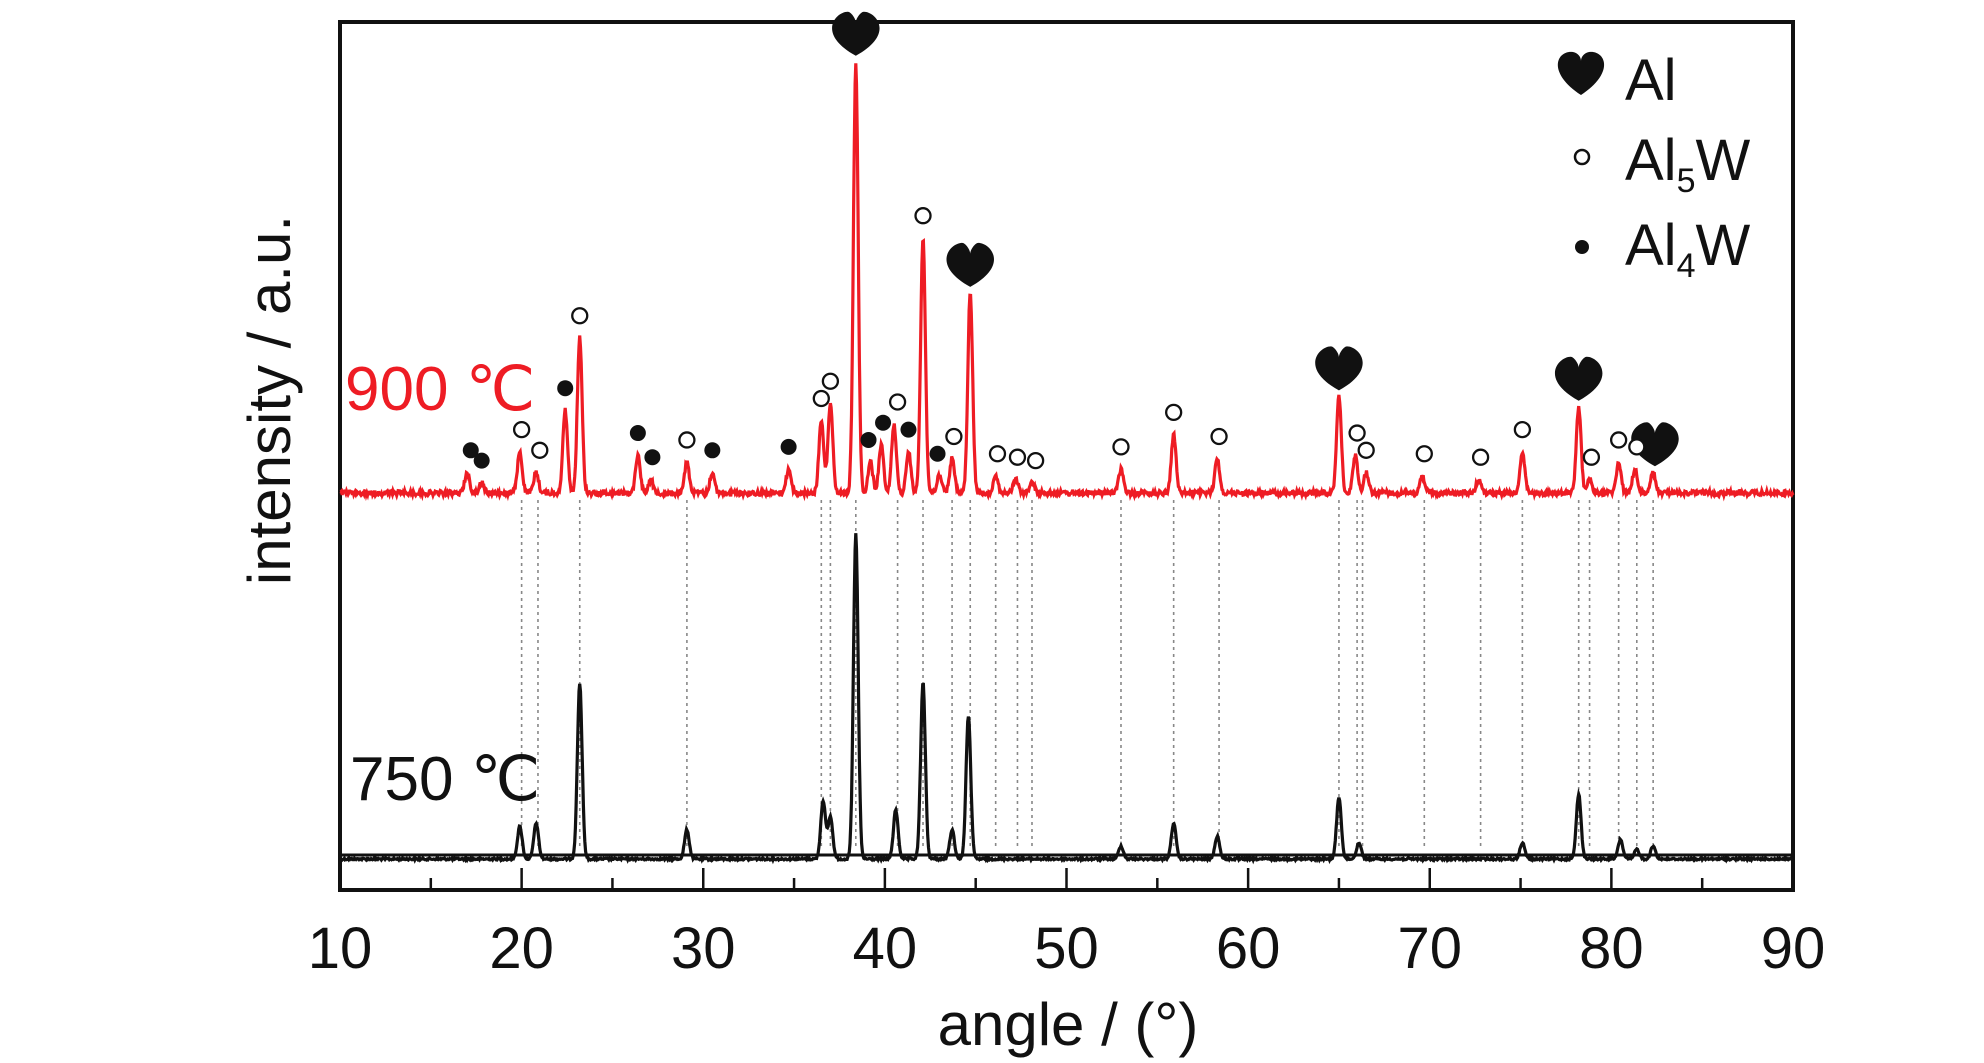 The image size is (1984, 1063). What do you see at coordinates (1651, 245) in the screenshot?
I see `legend-al4w-base: Al` at bounding box center [1651, 245].